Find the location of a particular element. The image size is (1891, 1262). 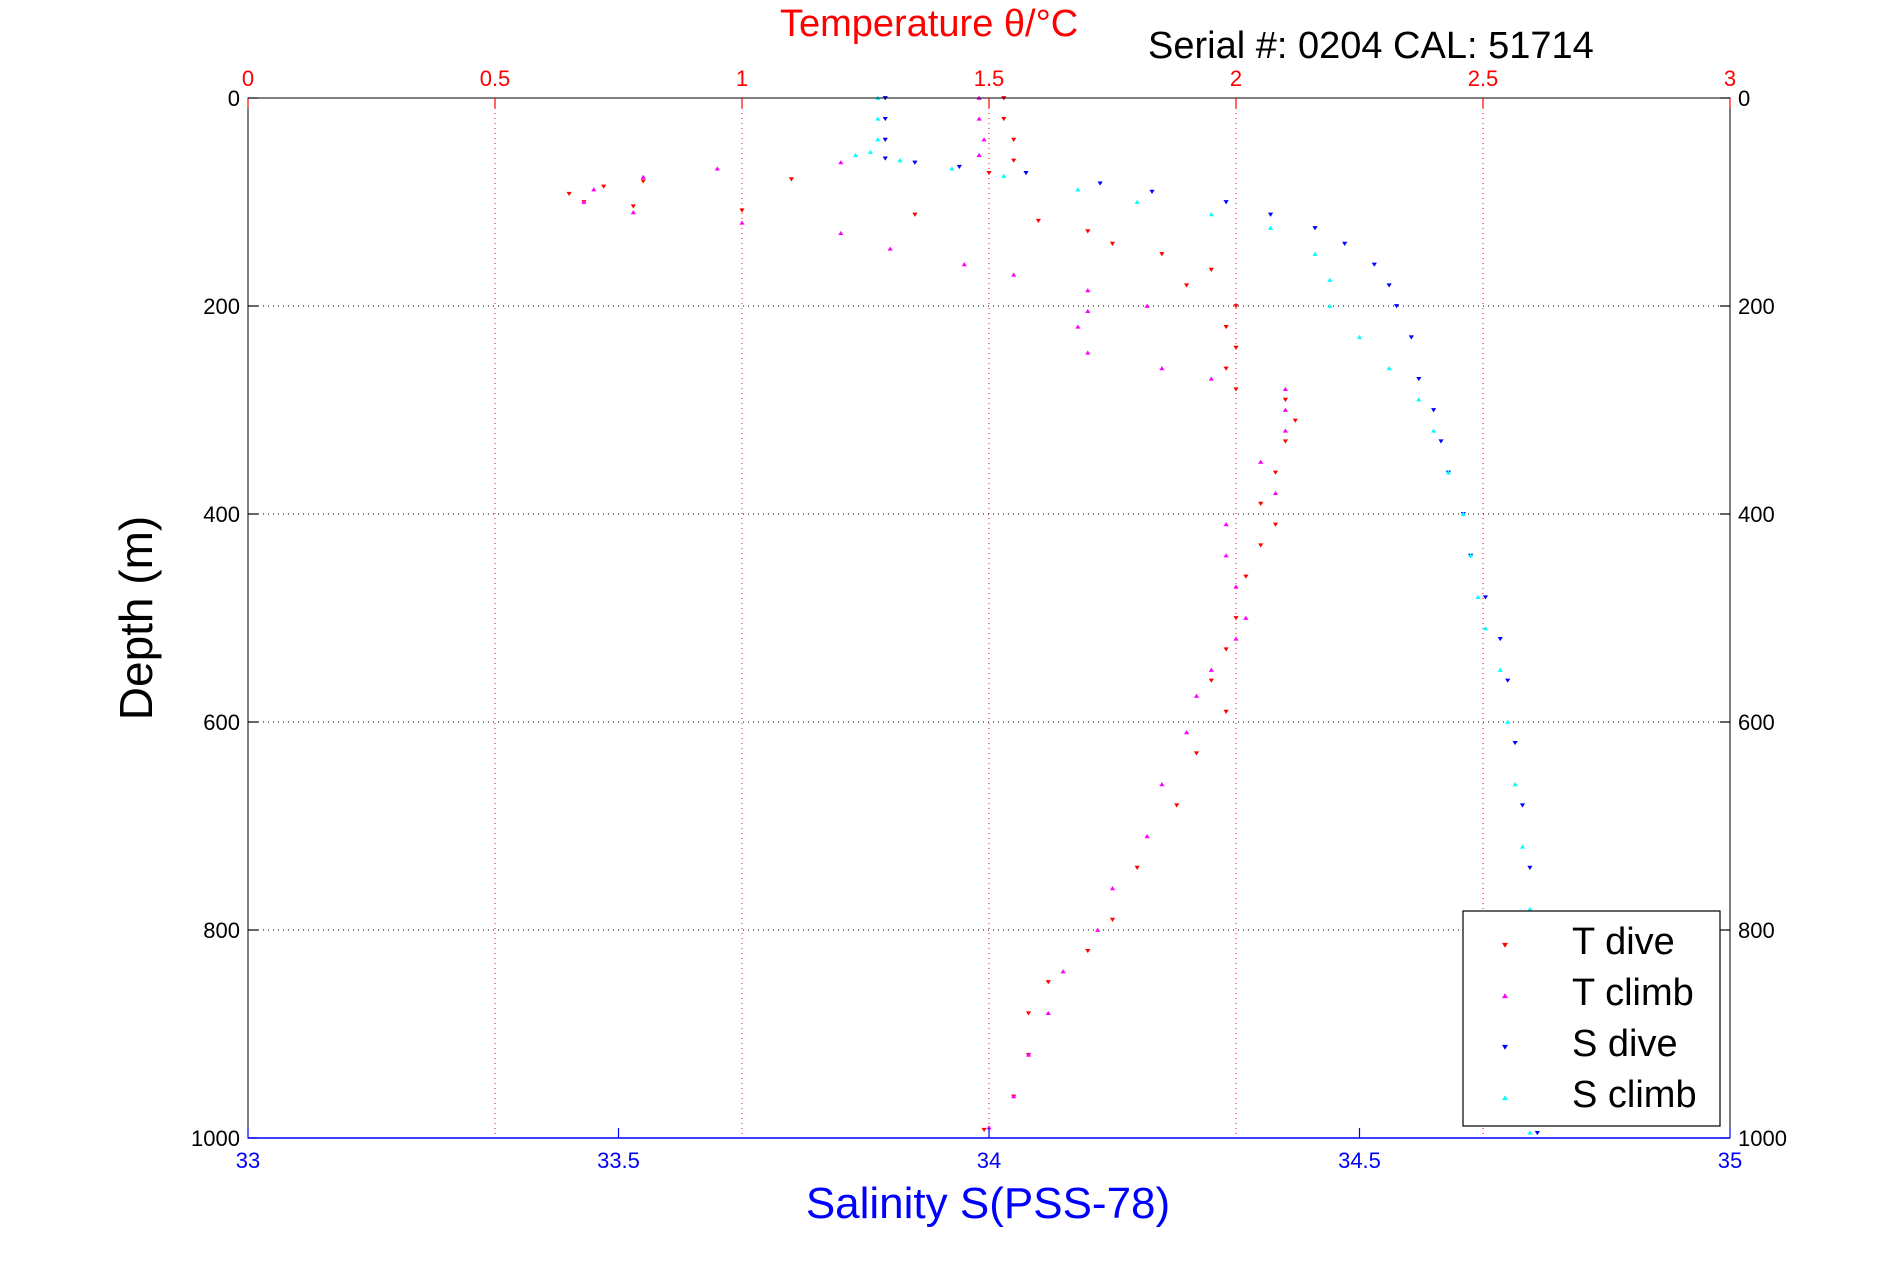

legend: T dive T climb S dive S climb is located at coordinates (1591, 1018).